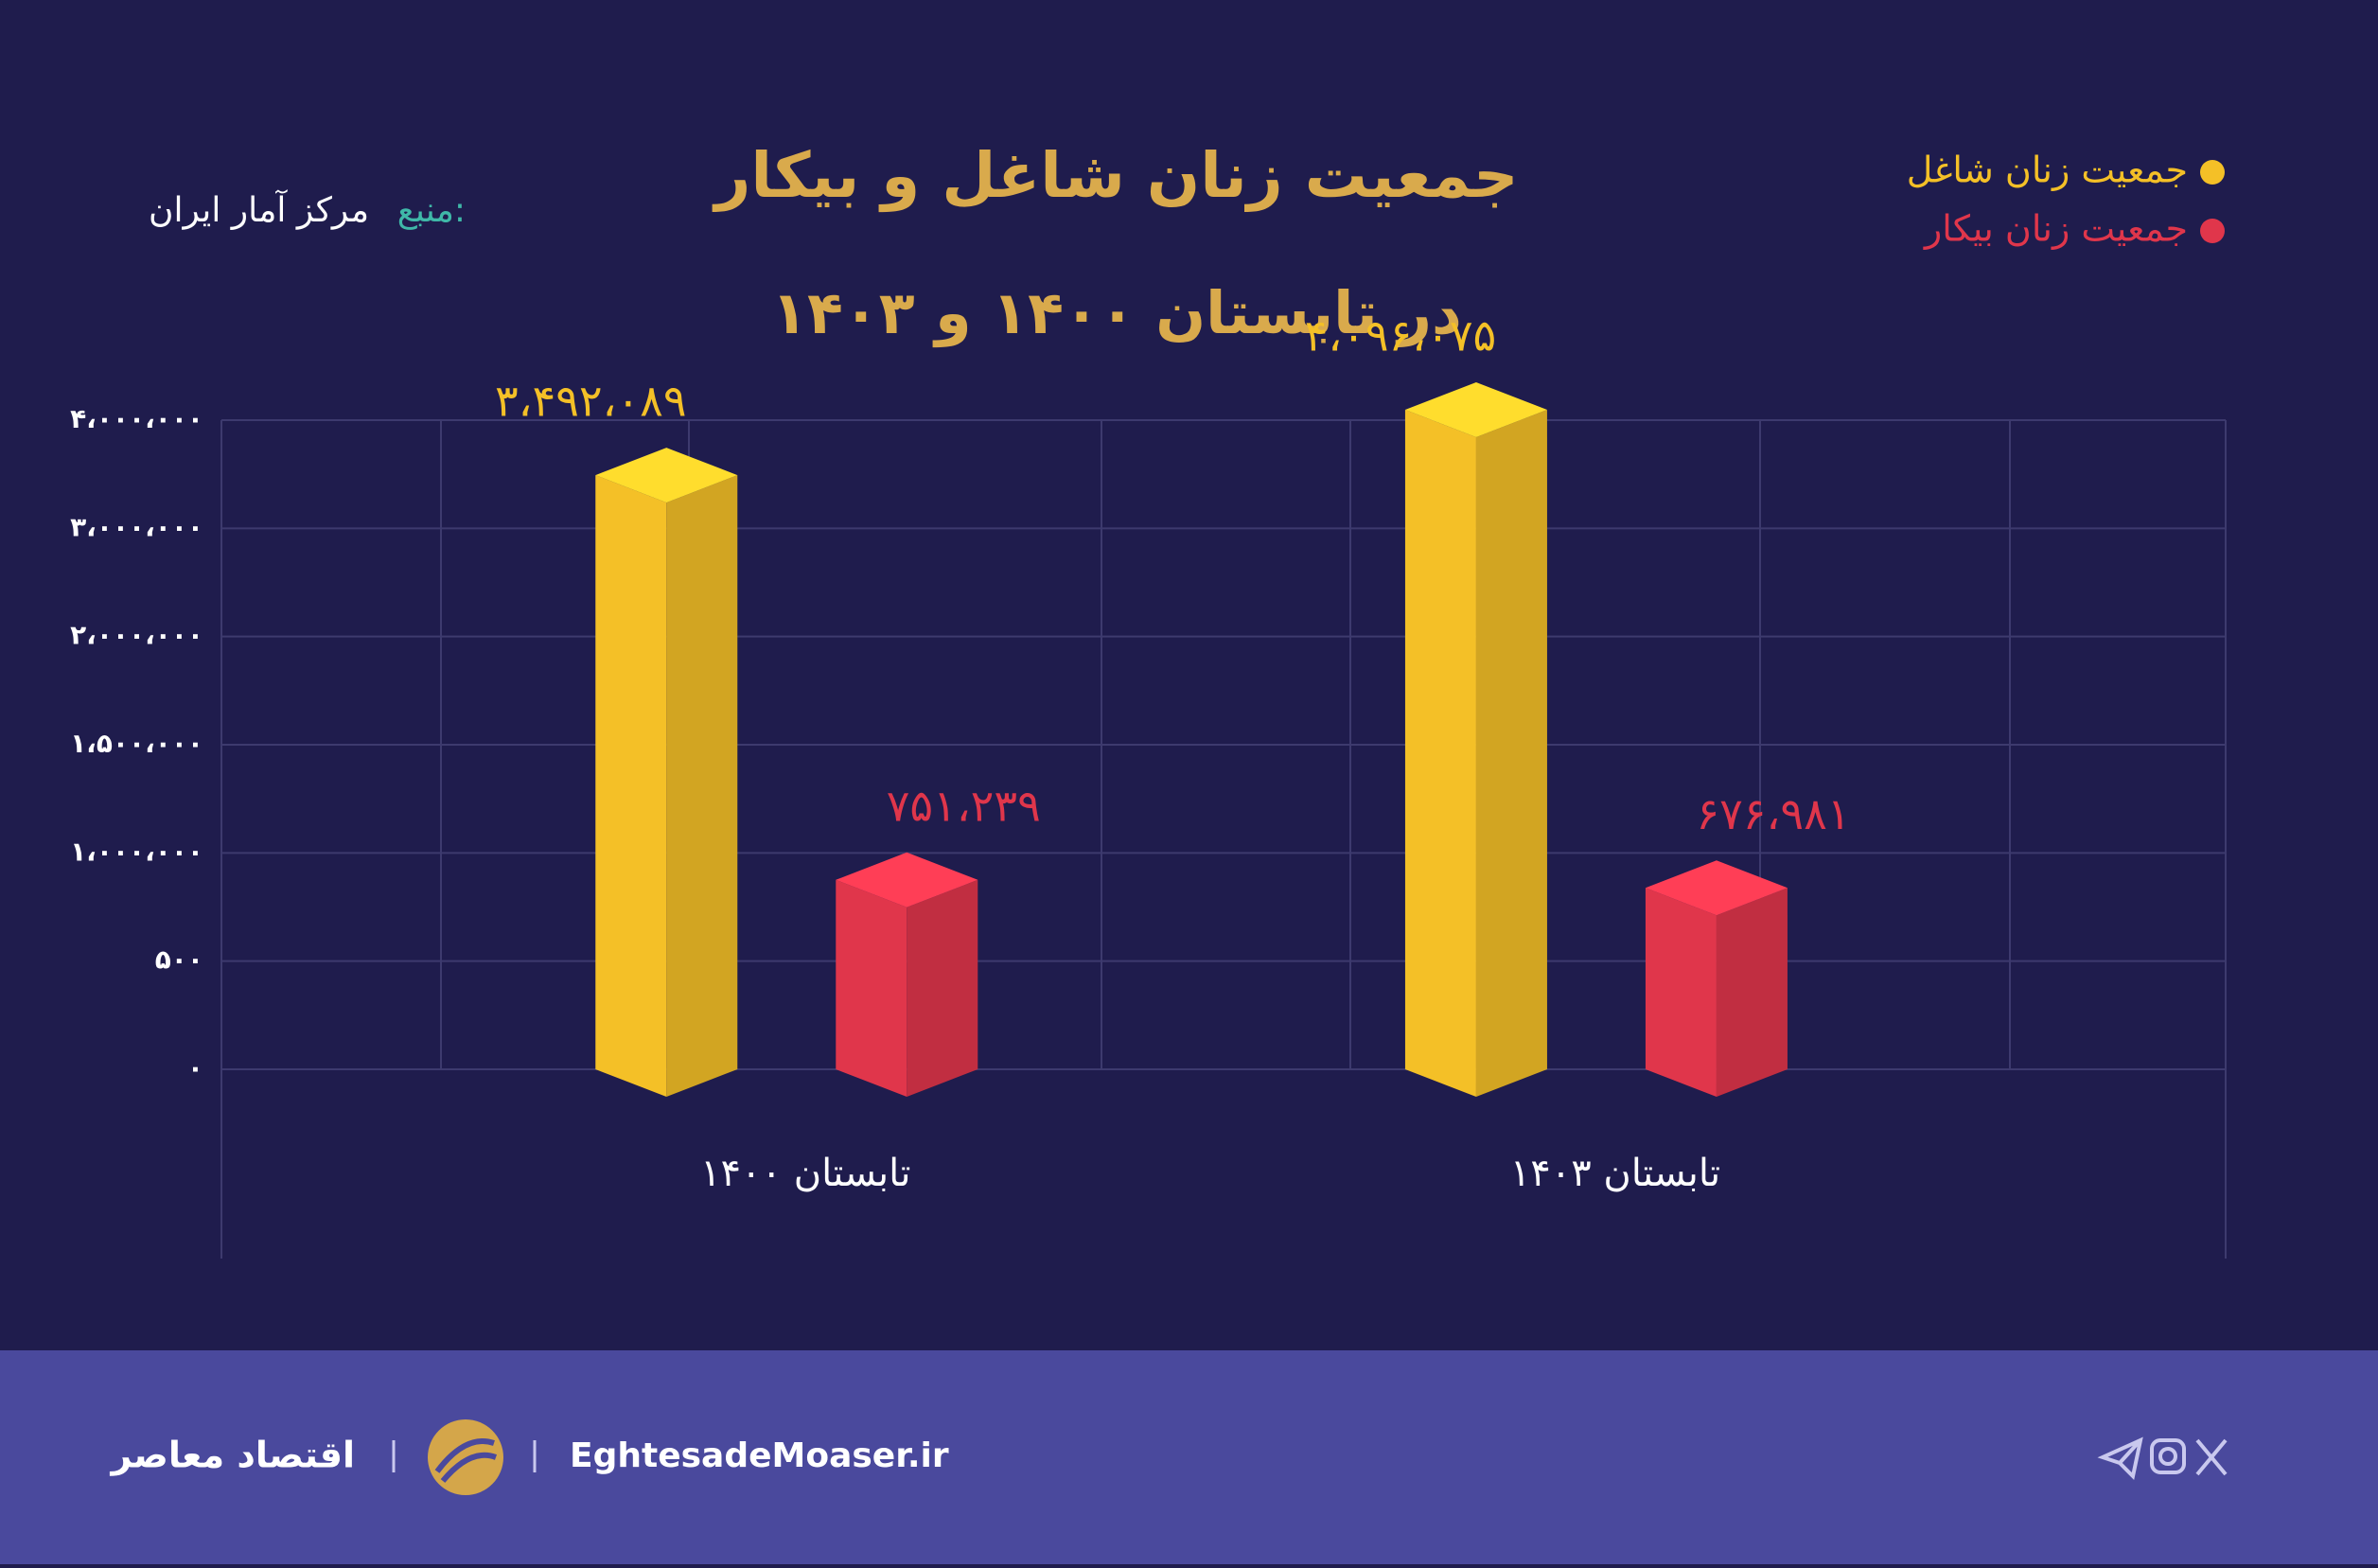  I want to click on footer-site: EghtesadeMoaser.ir, so click(759, 1455).